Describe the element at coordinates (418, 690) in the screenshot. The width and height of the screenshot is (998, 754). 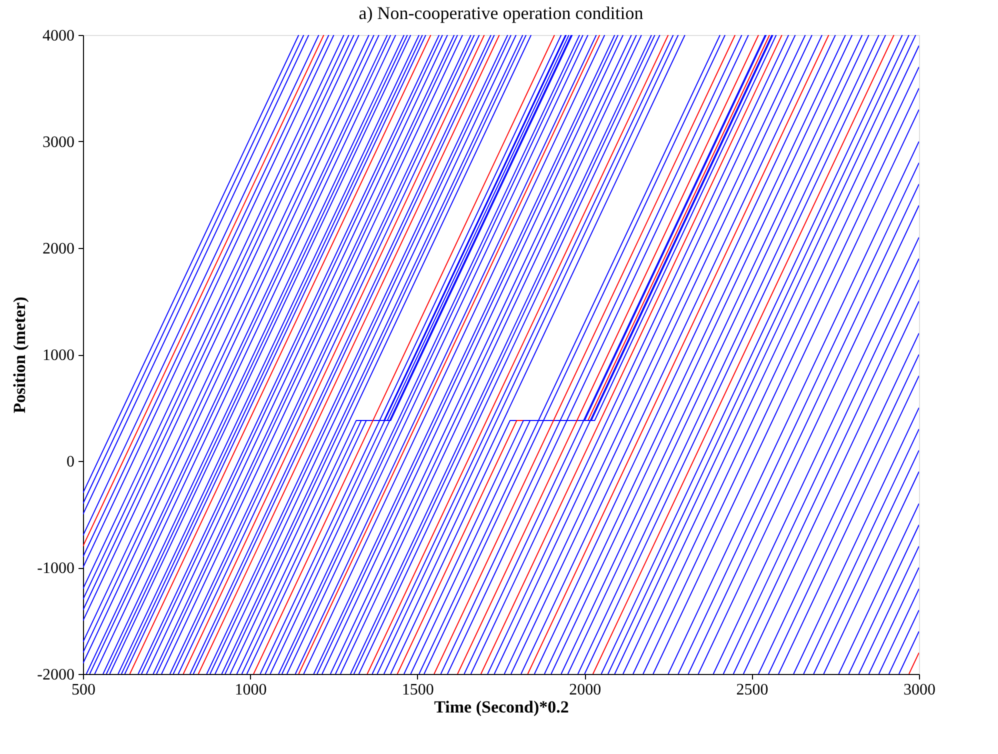
I see `x-tick-label: 1500` at that location.